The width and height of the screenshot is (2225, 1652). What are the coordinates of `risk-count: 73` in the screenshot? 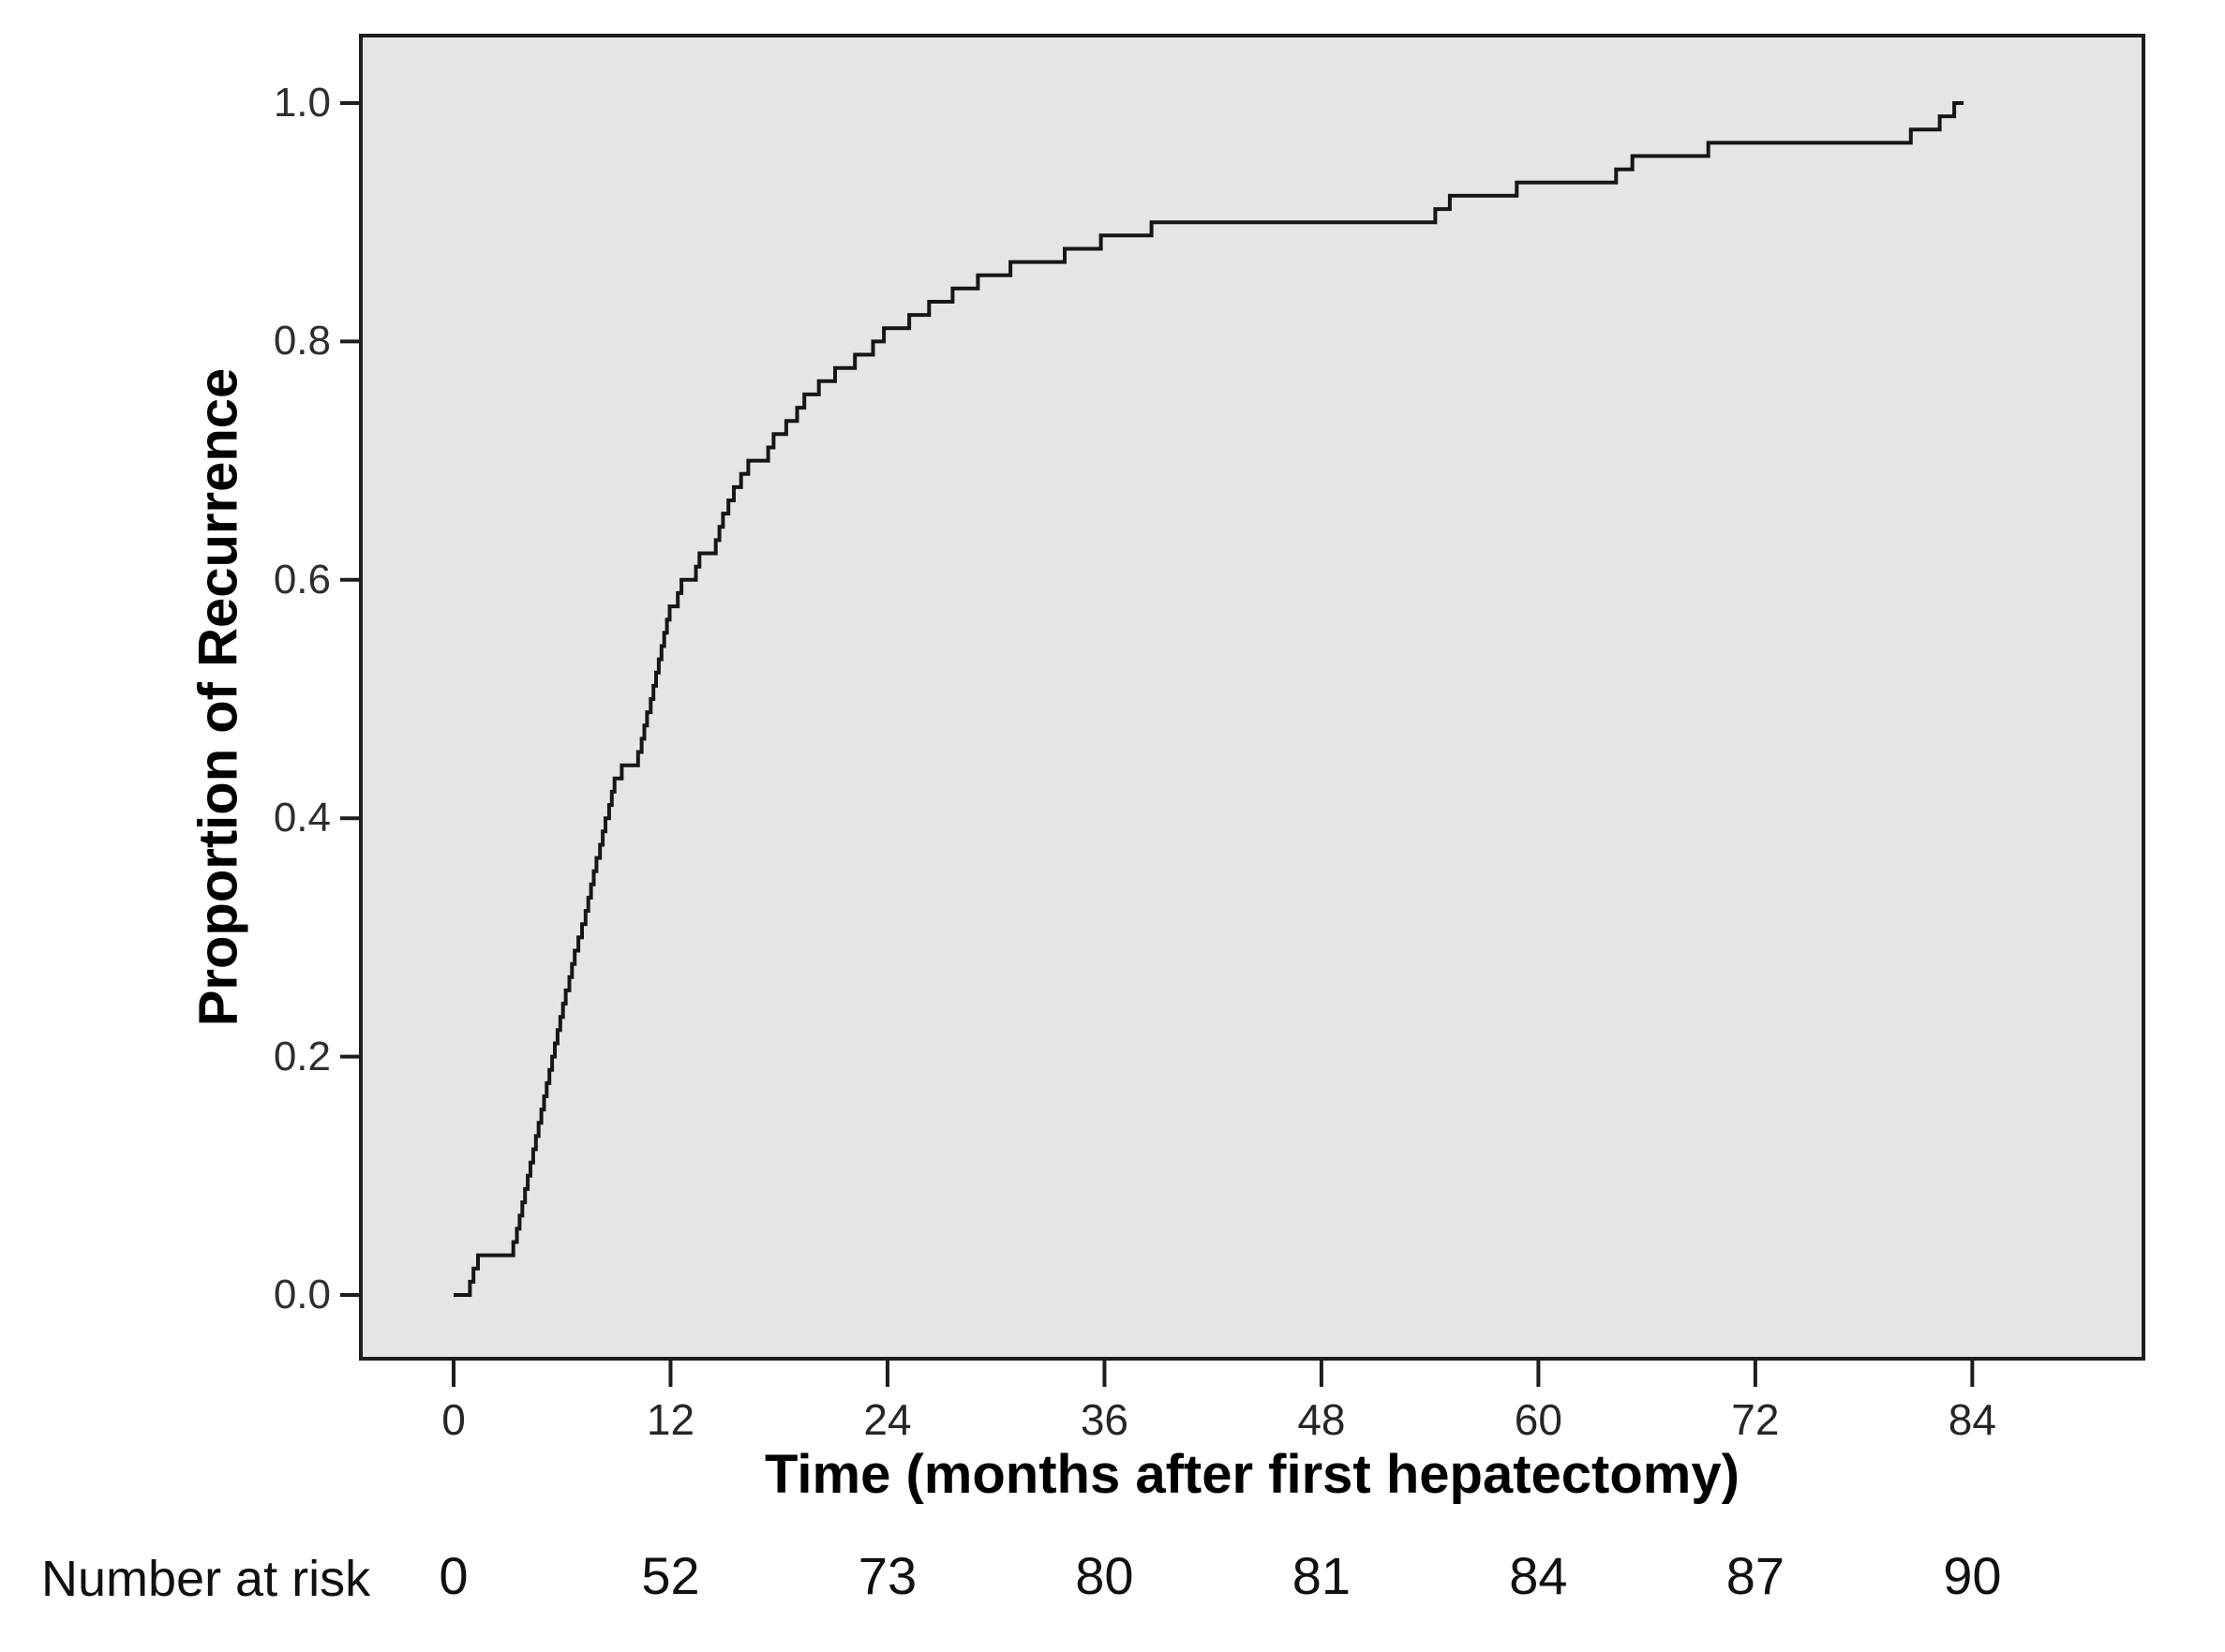 It's located at (888, 1575).